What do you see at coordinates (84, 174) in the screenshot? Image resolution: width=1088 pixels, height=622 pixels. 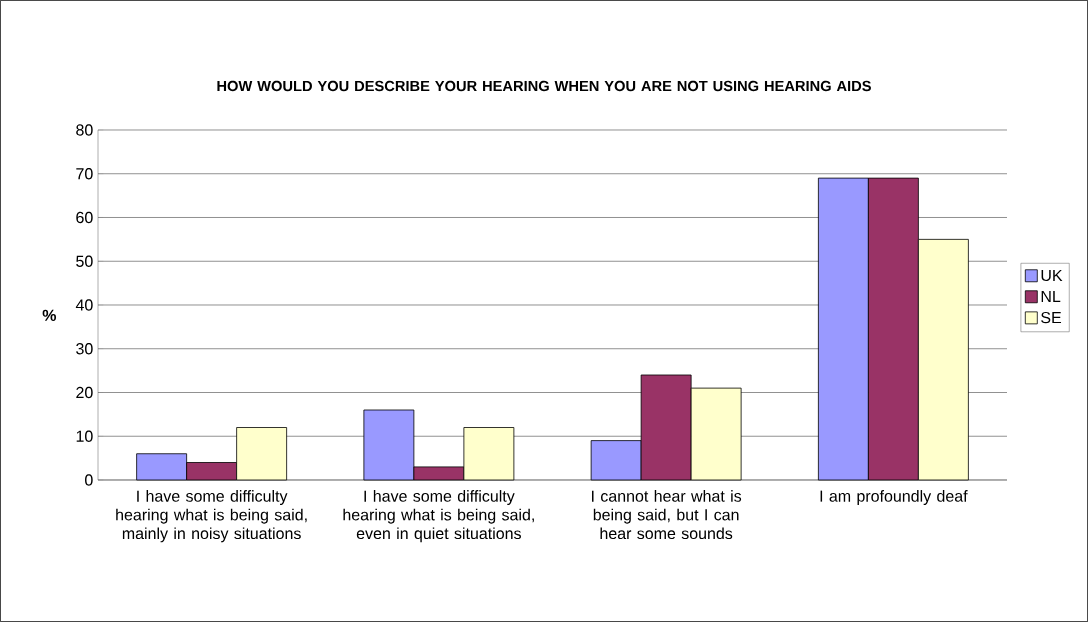 I see `y-tick-label: 70` at bounding box center [84, 174].